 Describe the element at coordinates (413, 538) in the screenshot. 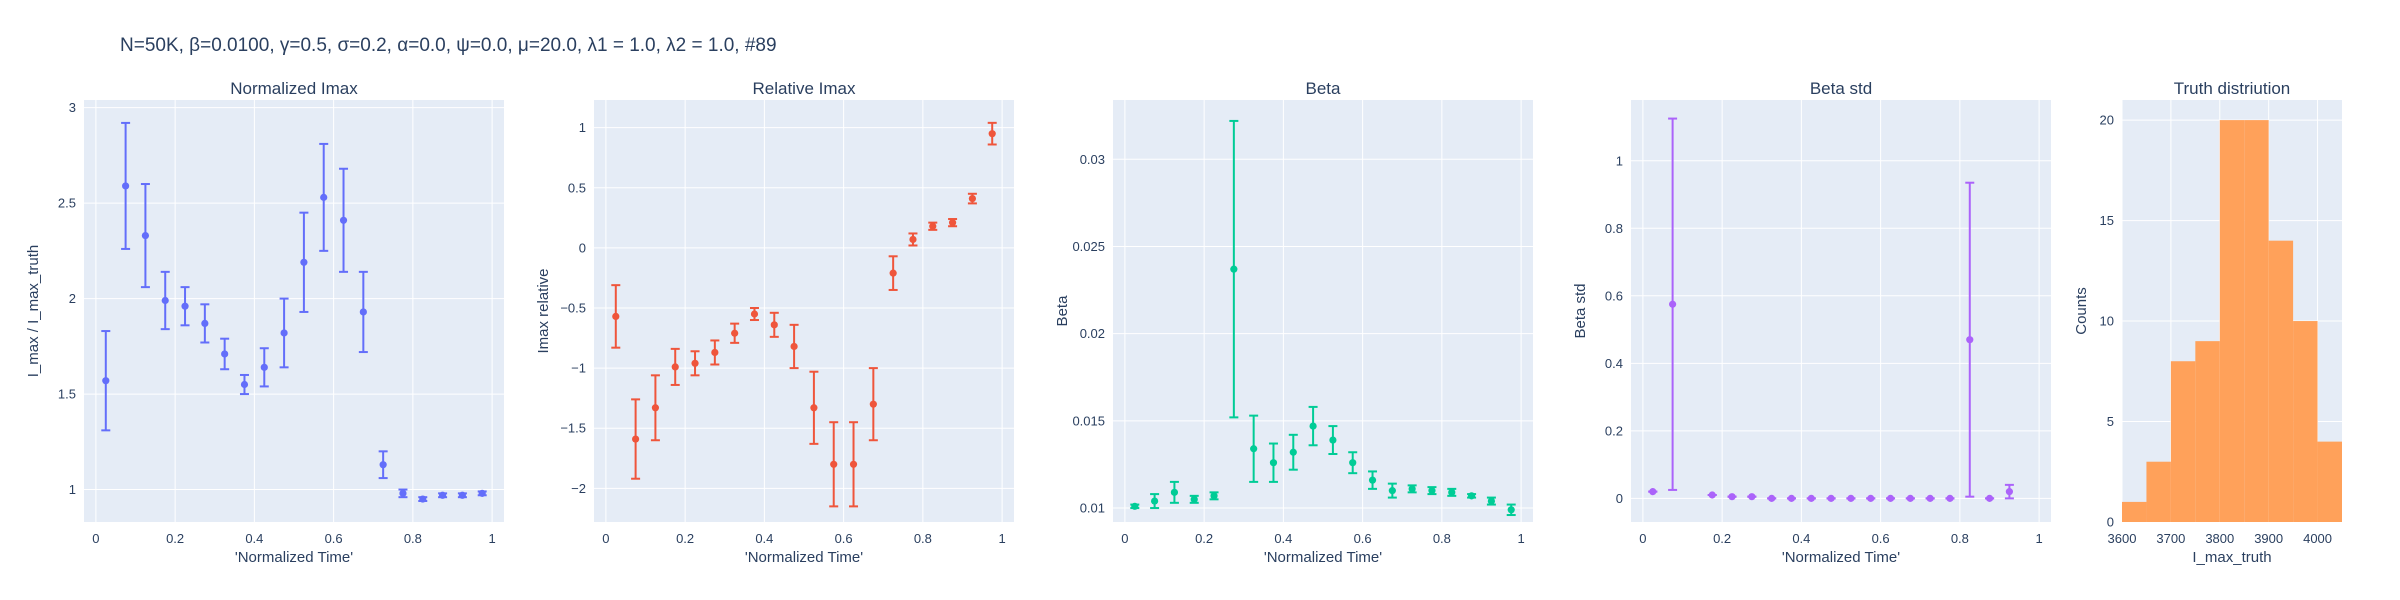

I see `chart-1-xtick-label: 0.8` at that location.